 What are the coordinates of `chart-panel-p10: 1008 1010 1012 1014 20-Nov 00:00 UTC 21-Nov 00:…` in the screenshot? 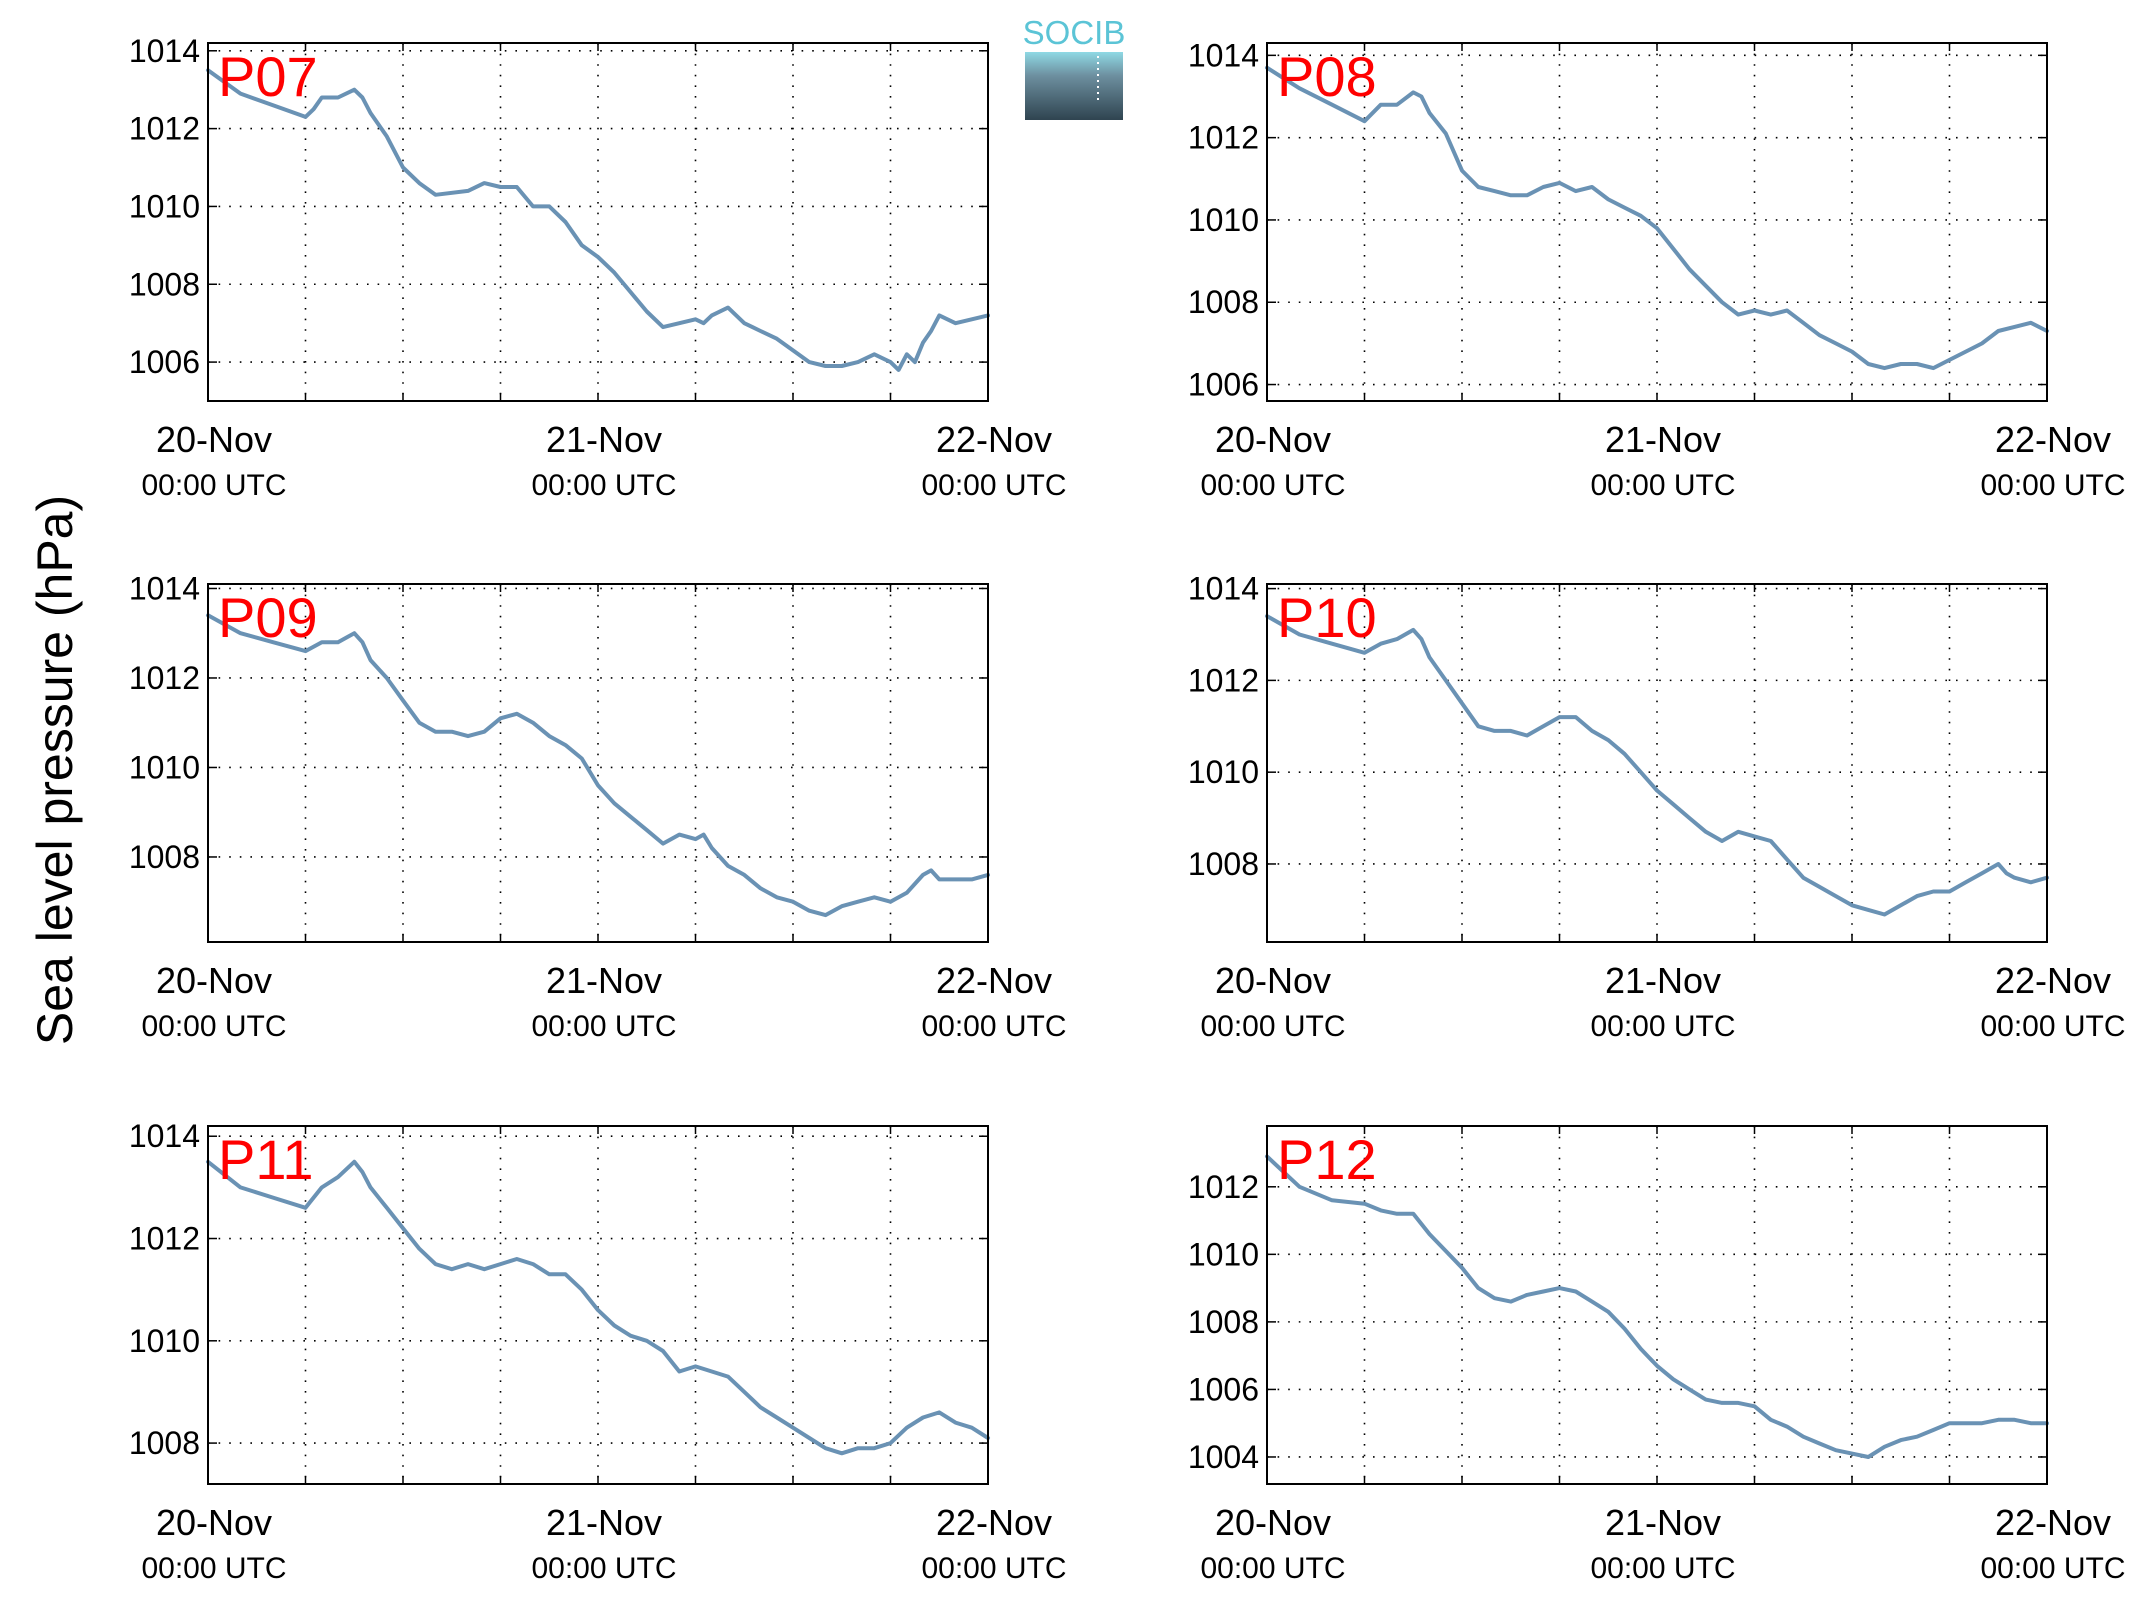 It's located at (1657, 807).